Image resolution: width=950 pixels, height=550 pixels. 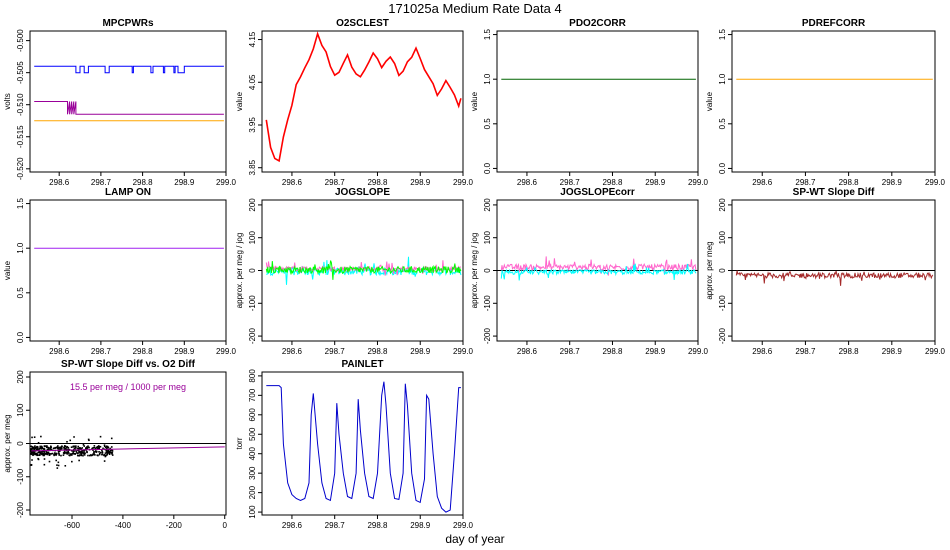 I want to click on y-axis-label: approx. per meg / jog, so click(x=239, y=271).